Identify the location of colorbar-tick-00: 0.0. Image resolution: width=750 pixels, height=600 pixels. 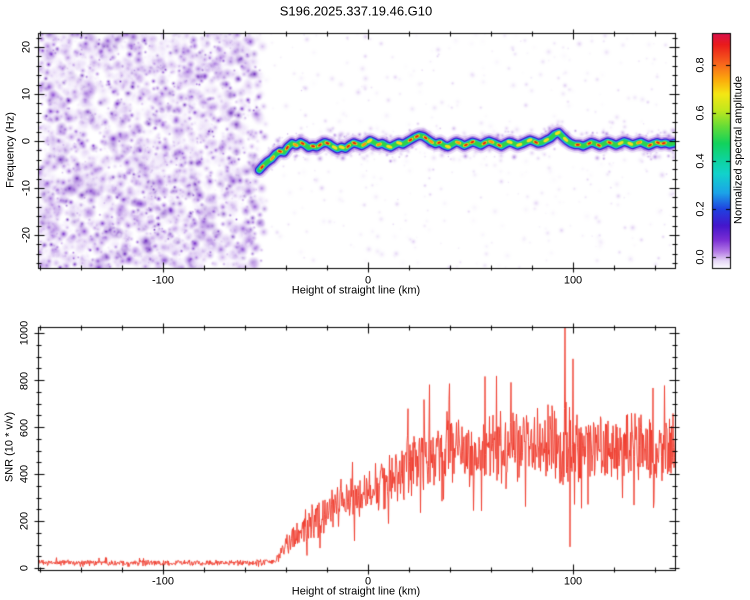
(700, 257).